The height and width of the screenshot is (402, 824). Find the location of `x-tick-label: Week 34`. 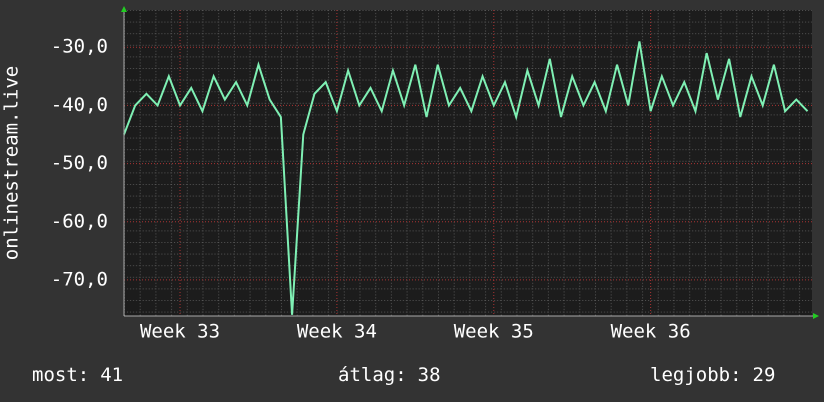

x-tick-label: Week 34 is located at coordinates (337, 332).